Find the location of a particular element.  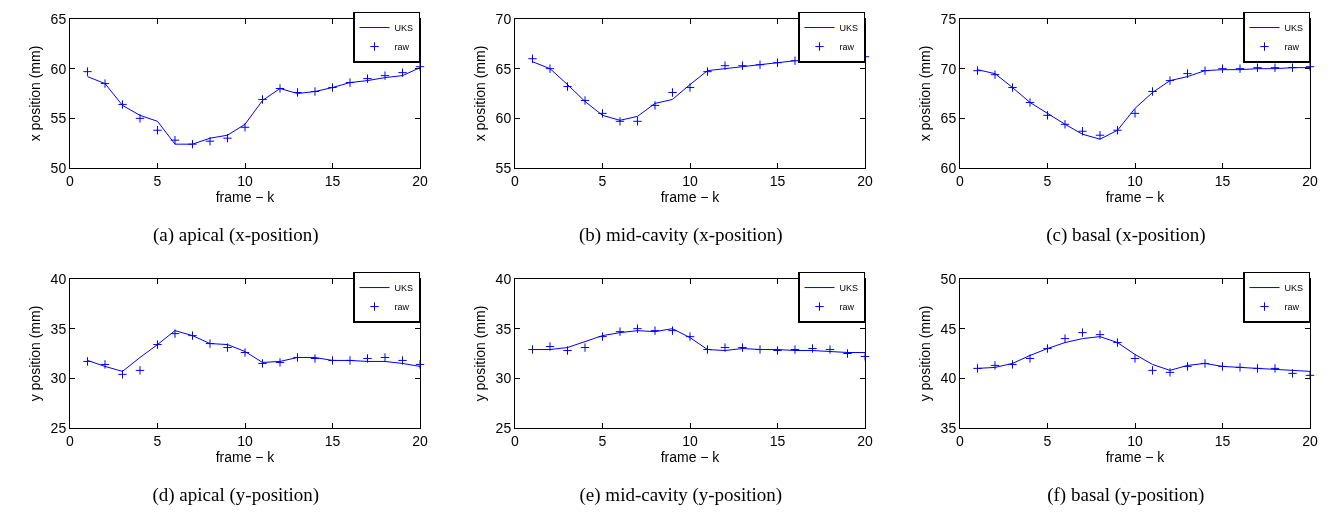

text: (a) apical (x-position) is located at coordinates (236, 234).